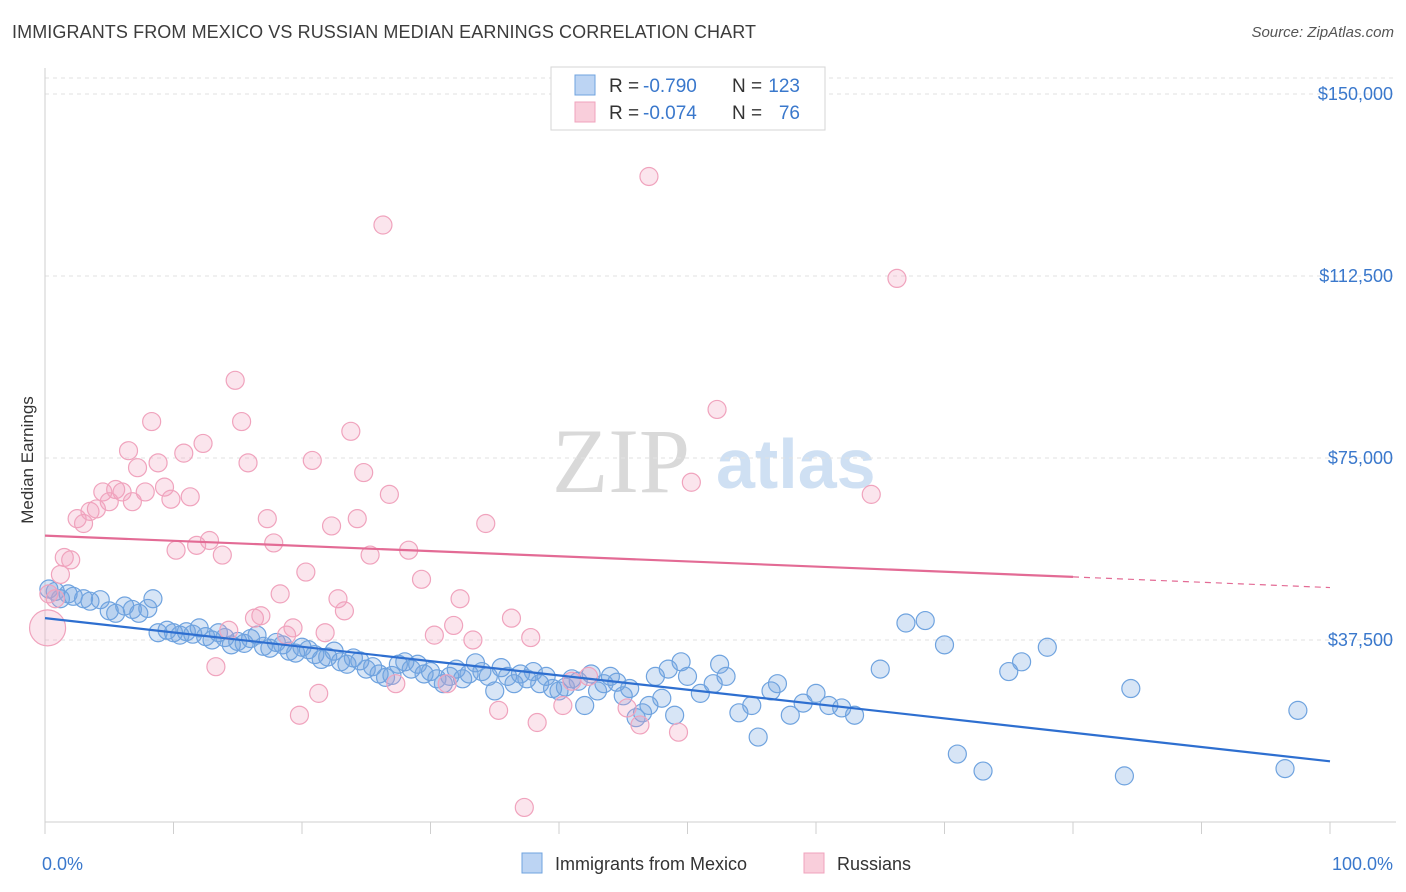 This screenshot has height=892, width=1406. I want to click on watermark: ZIP atlas, so click(714, 461).